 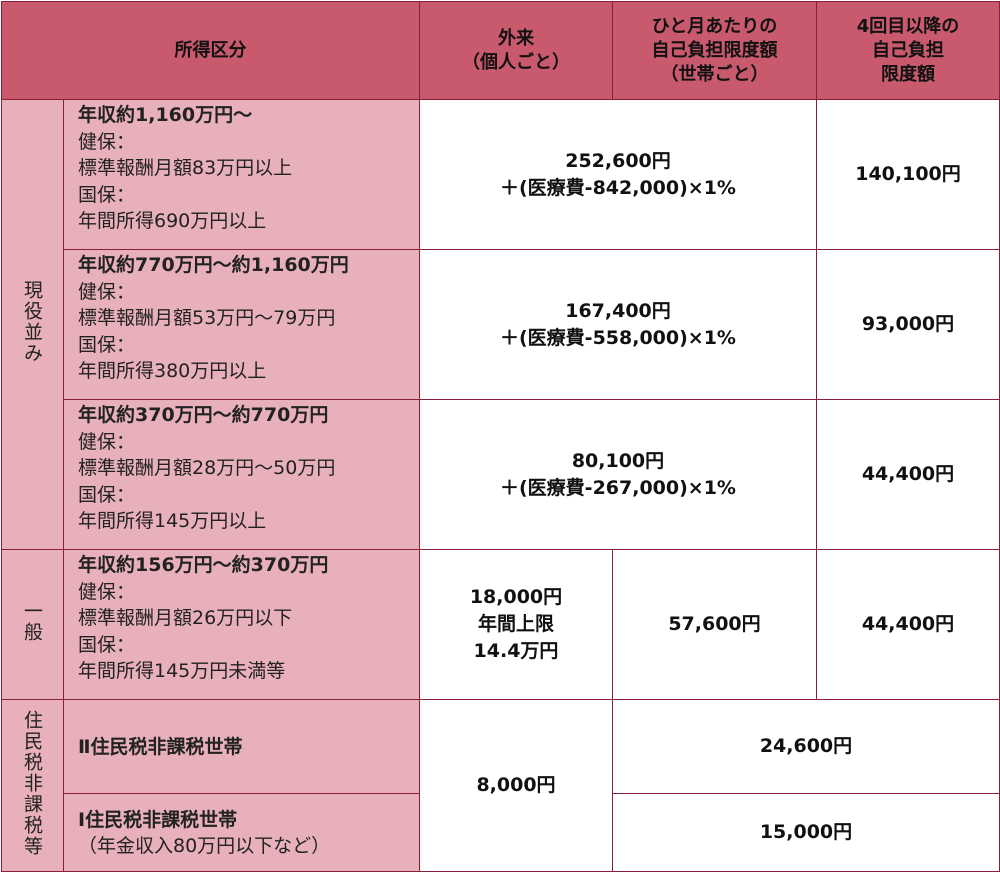 What do you see at coordinates (210, 50) in the screenshot?
I see `header-income: 所得区分` at bounding box center [210, 50].